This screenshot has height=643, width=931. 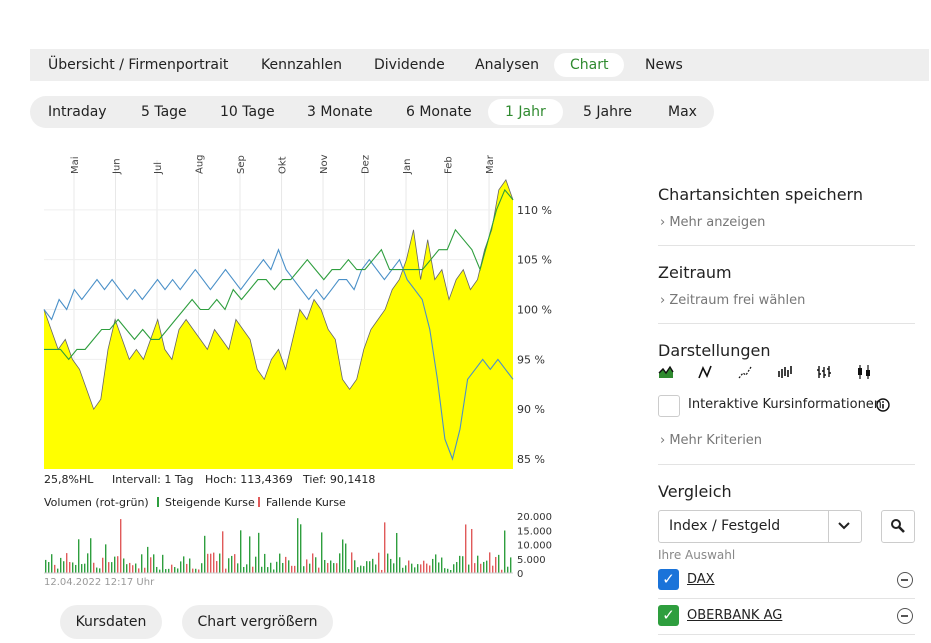 What do you see at coordinates (701, 579) in the screenshot?
I see `dax-link: DAX` at bounding box center [701, 579].